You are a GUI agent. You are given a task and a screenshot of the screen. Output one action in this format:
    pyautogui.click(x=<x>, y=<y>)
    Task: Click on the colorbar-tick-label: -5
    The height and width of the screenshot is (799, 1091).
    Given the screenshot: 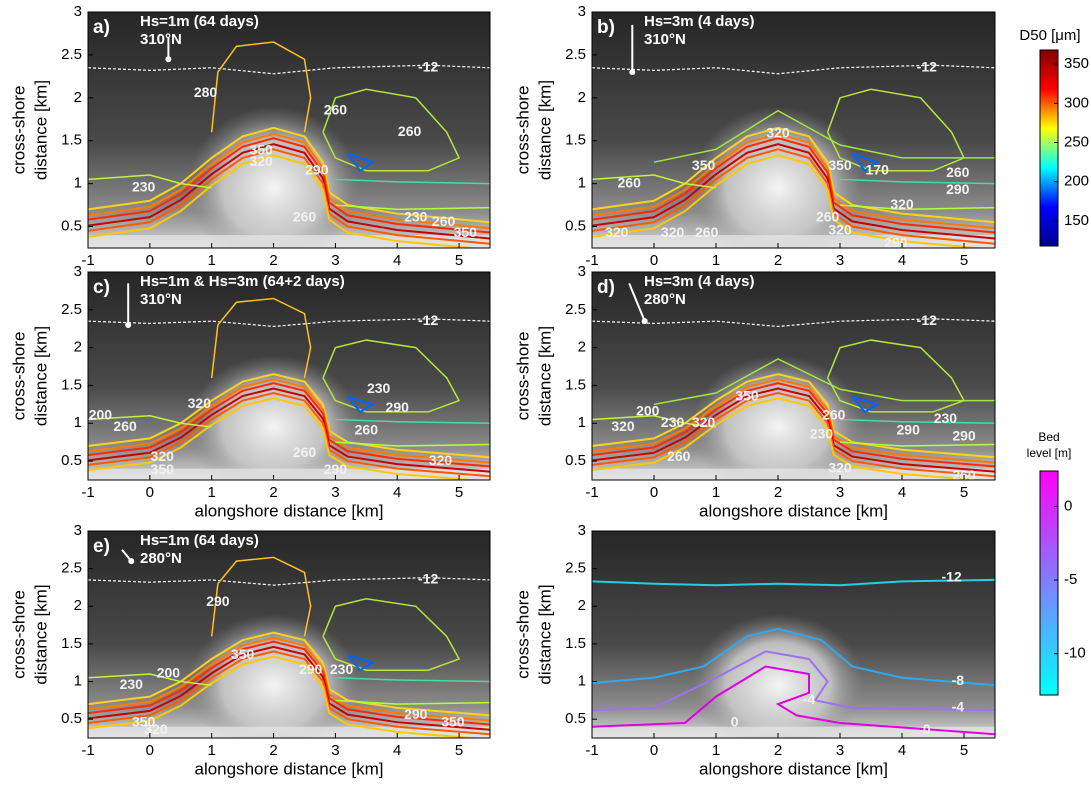 What is the action you would take?
    pyautogui.click(x=1070, y=579)
    